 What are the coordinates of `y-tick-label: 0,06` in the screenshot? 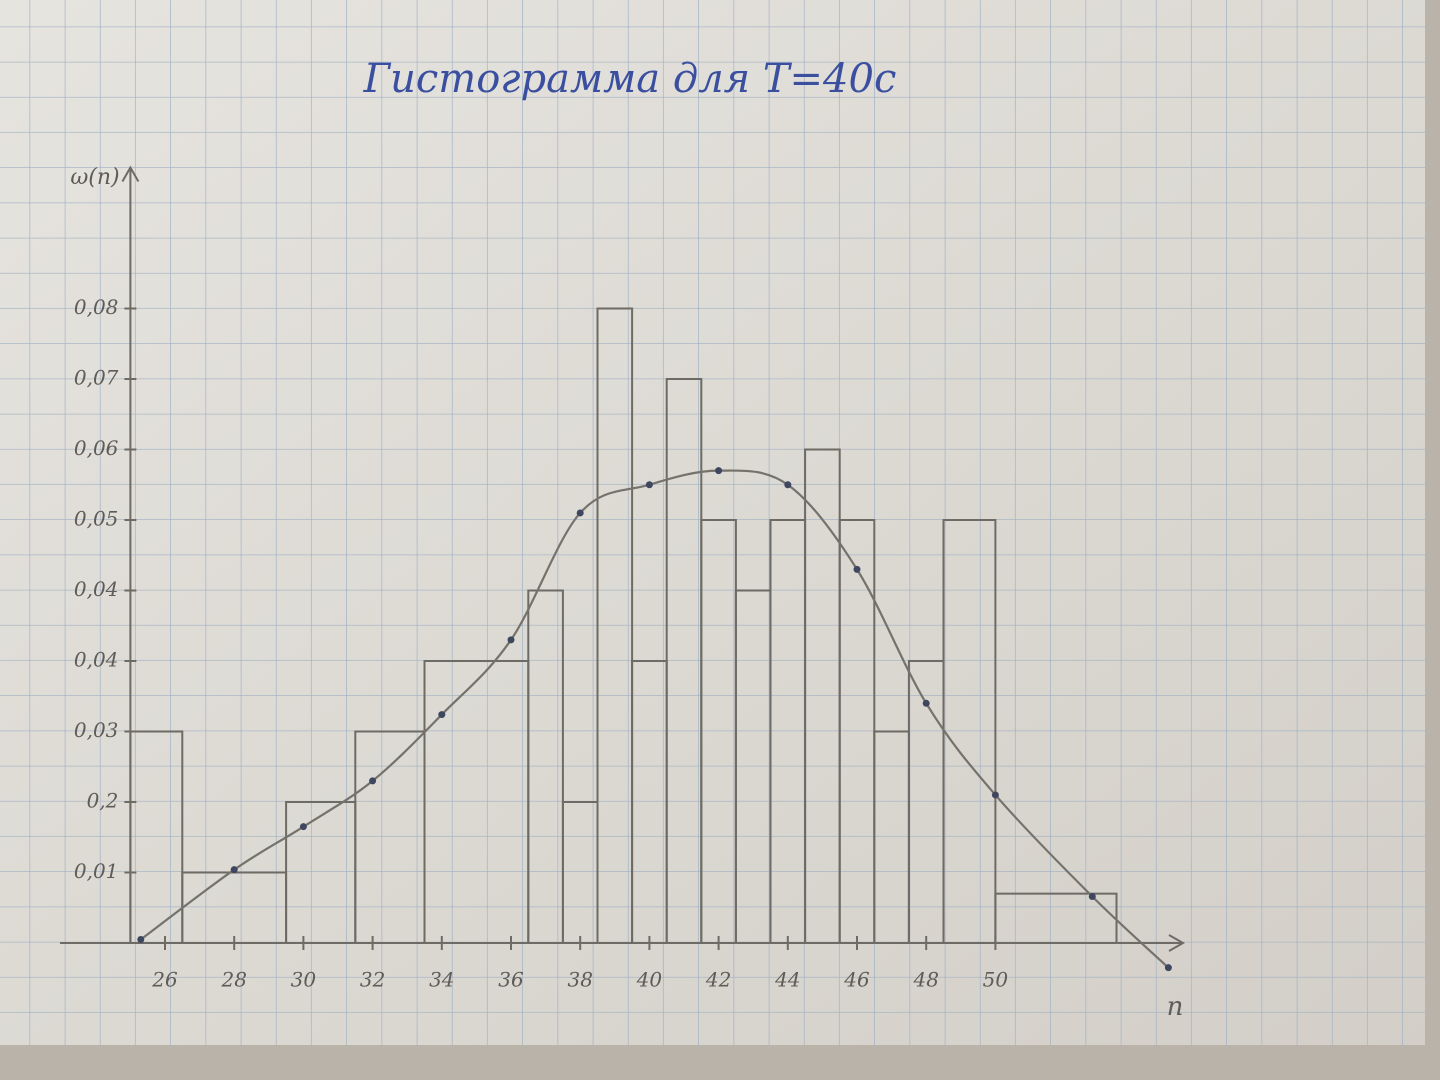 It's located at (96, 448).